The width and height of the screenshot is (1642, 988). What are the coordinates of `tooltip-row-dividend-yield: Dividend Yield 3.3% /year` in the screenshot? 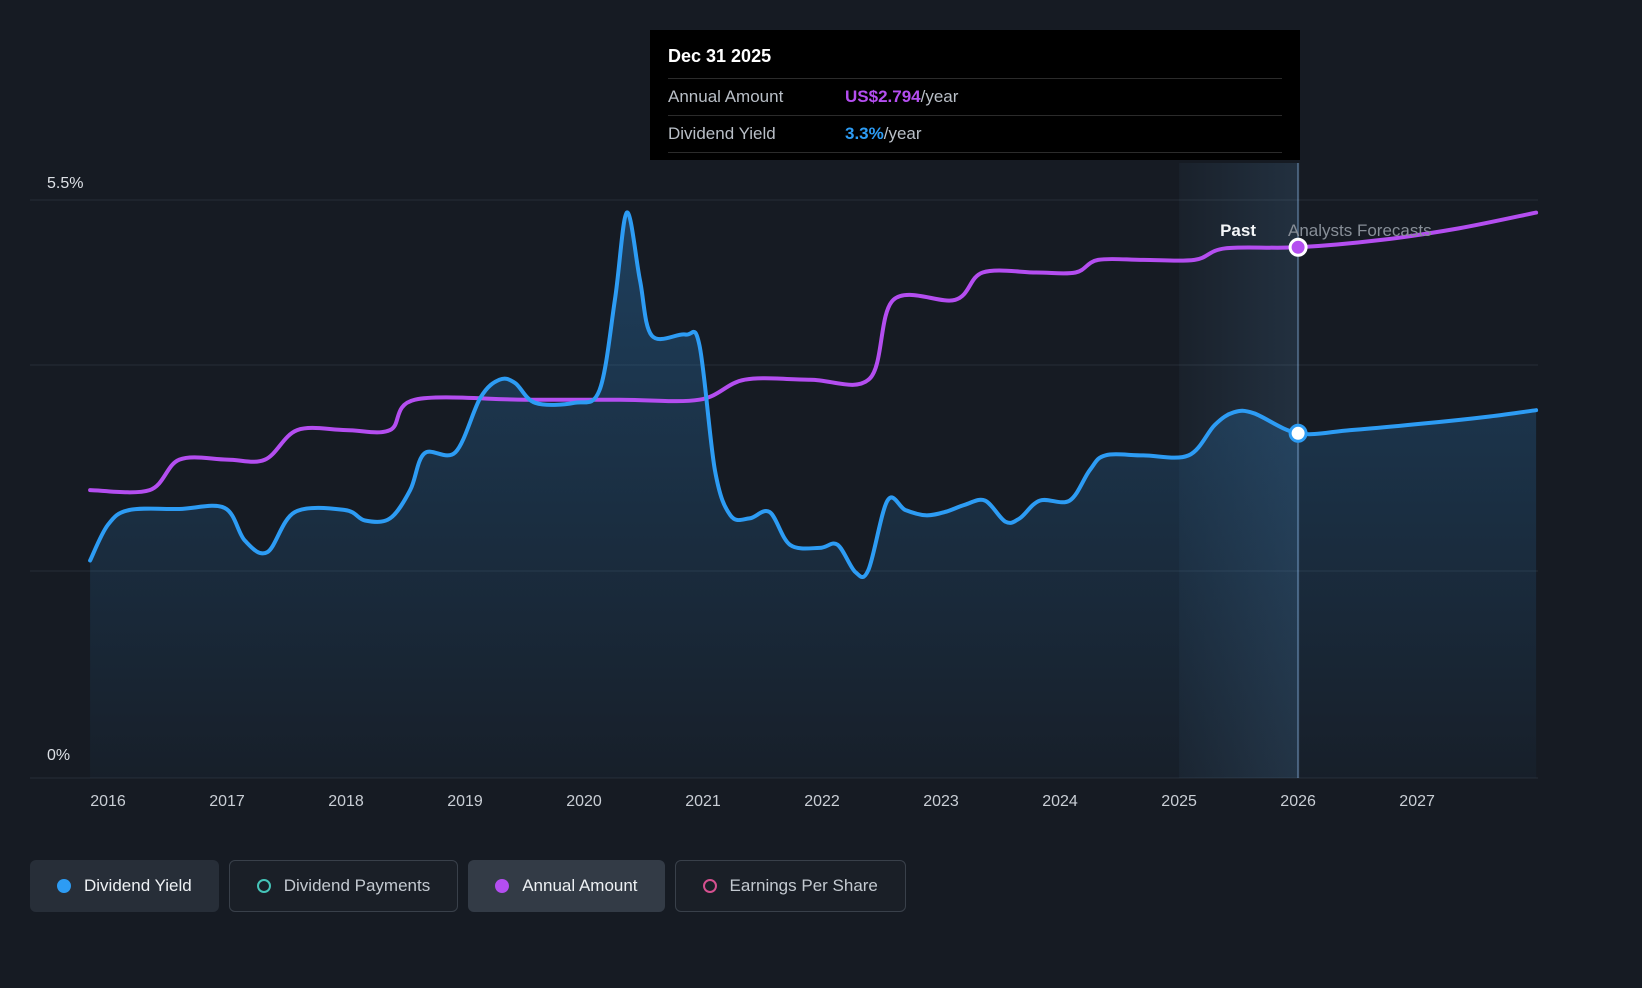 It's located at (975, 134).